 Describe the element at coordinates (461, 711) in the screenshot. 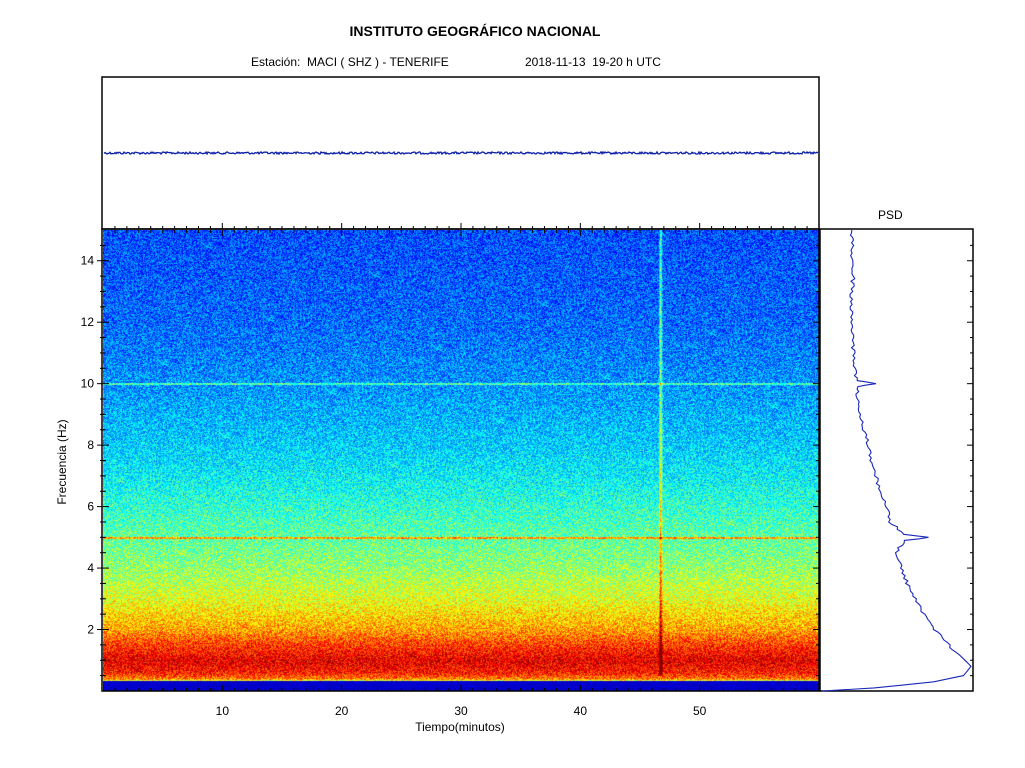

I see `x-tick-label: 30` at that location.